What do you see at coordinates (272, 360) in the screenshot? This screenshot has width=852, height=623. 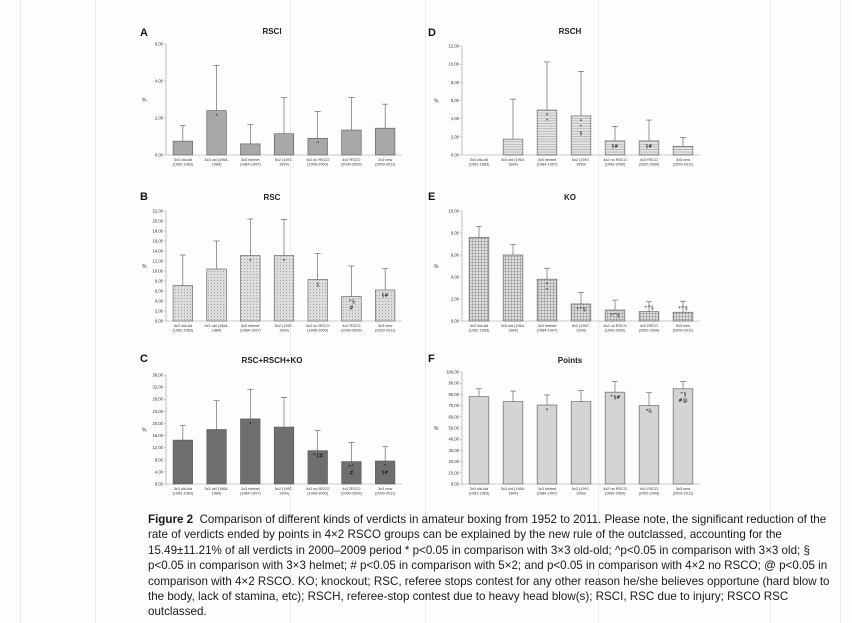 I see `chart-title-rsc-rsch-ko: RSC+RSCH+KO` at bounding box center [272, 360].